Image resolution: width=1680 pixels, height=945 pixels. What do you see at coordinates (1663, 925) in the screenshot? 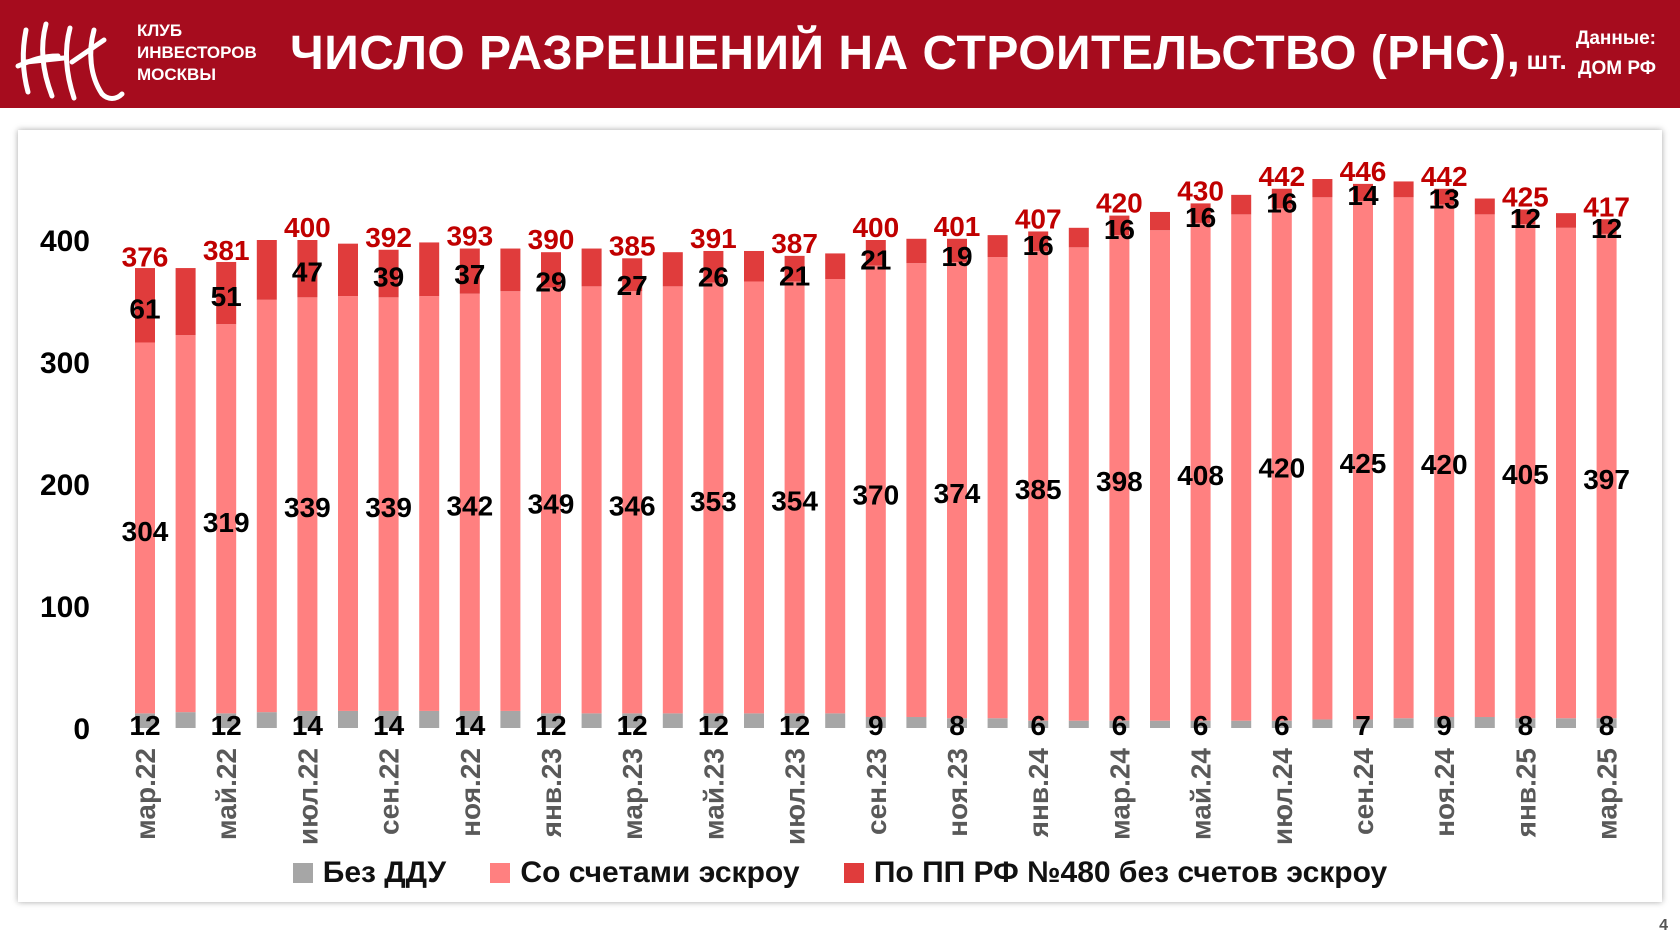
I see `page-number: 4` at bounding box center [1663, 925].